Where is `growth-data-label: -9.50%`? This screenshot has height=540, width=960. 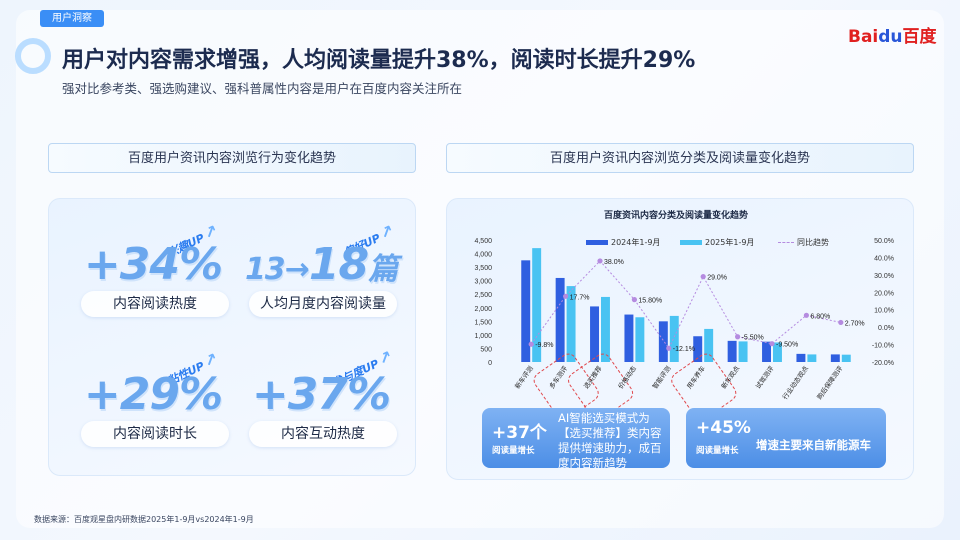 growth-data-label: -9.50% is located at coordinates (787, 345).